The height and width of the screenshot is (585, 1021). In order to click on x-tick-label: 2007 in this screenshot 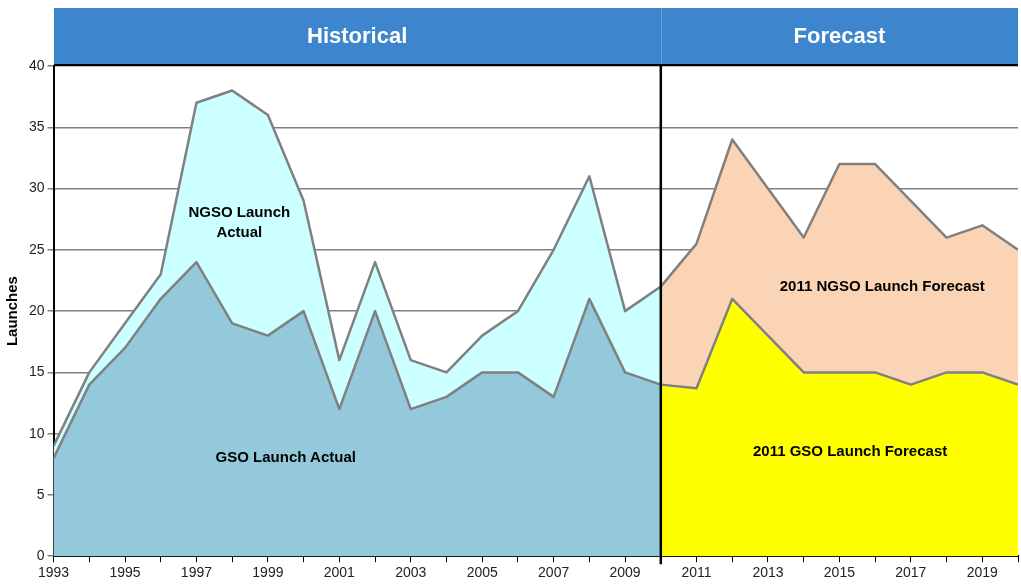, I will do `click(554, 572)`.